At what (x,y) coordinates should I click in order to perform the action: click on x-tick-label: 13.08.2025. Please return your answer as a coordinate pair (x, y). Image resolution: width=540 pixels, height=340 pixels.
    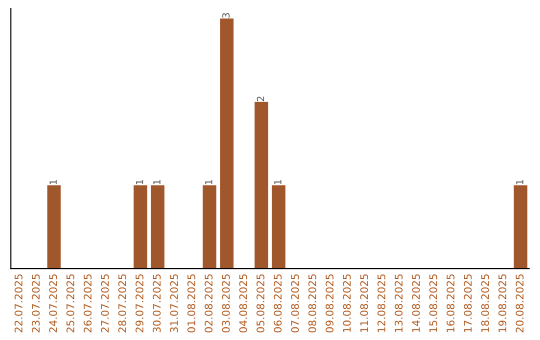
    Looking at the image, I should click on (398, 303).